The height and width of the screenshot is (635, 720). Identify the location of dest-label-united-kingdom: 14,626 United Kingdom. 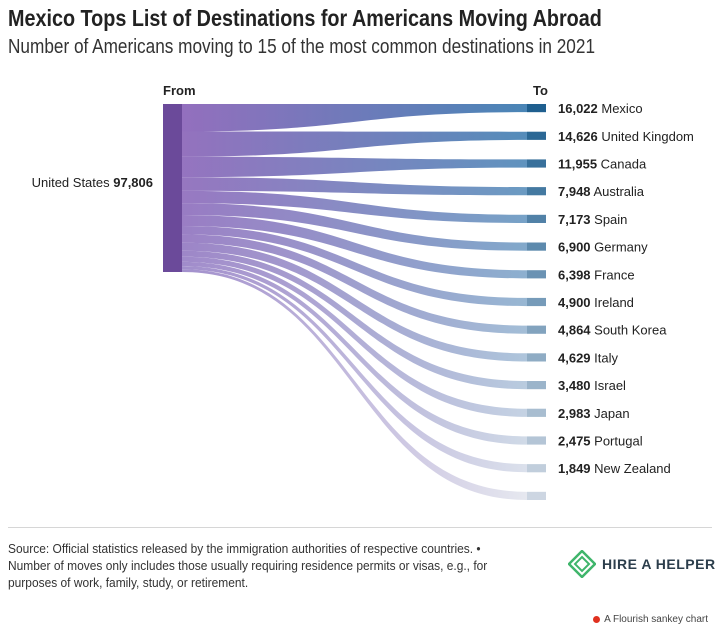
(626, 136).